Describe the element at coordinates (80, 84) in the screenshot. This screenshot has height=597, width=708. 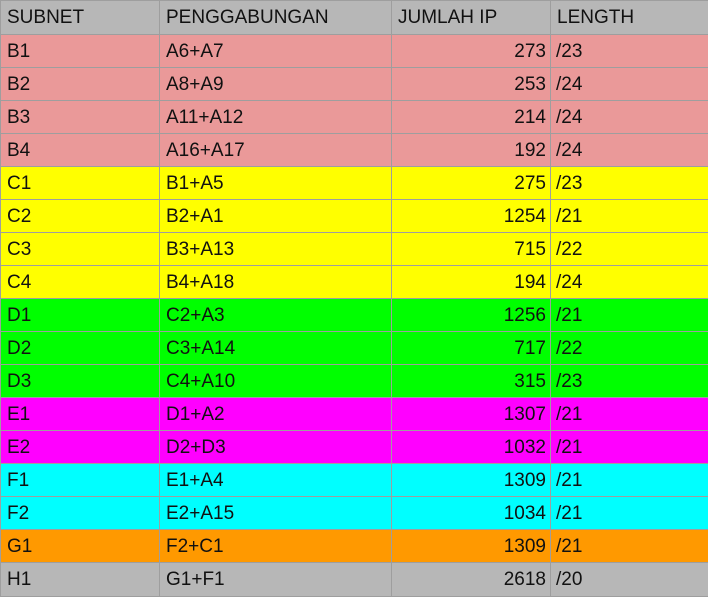
I see `subnet-cell: B2` at that location.